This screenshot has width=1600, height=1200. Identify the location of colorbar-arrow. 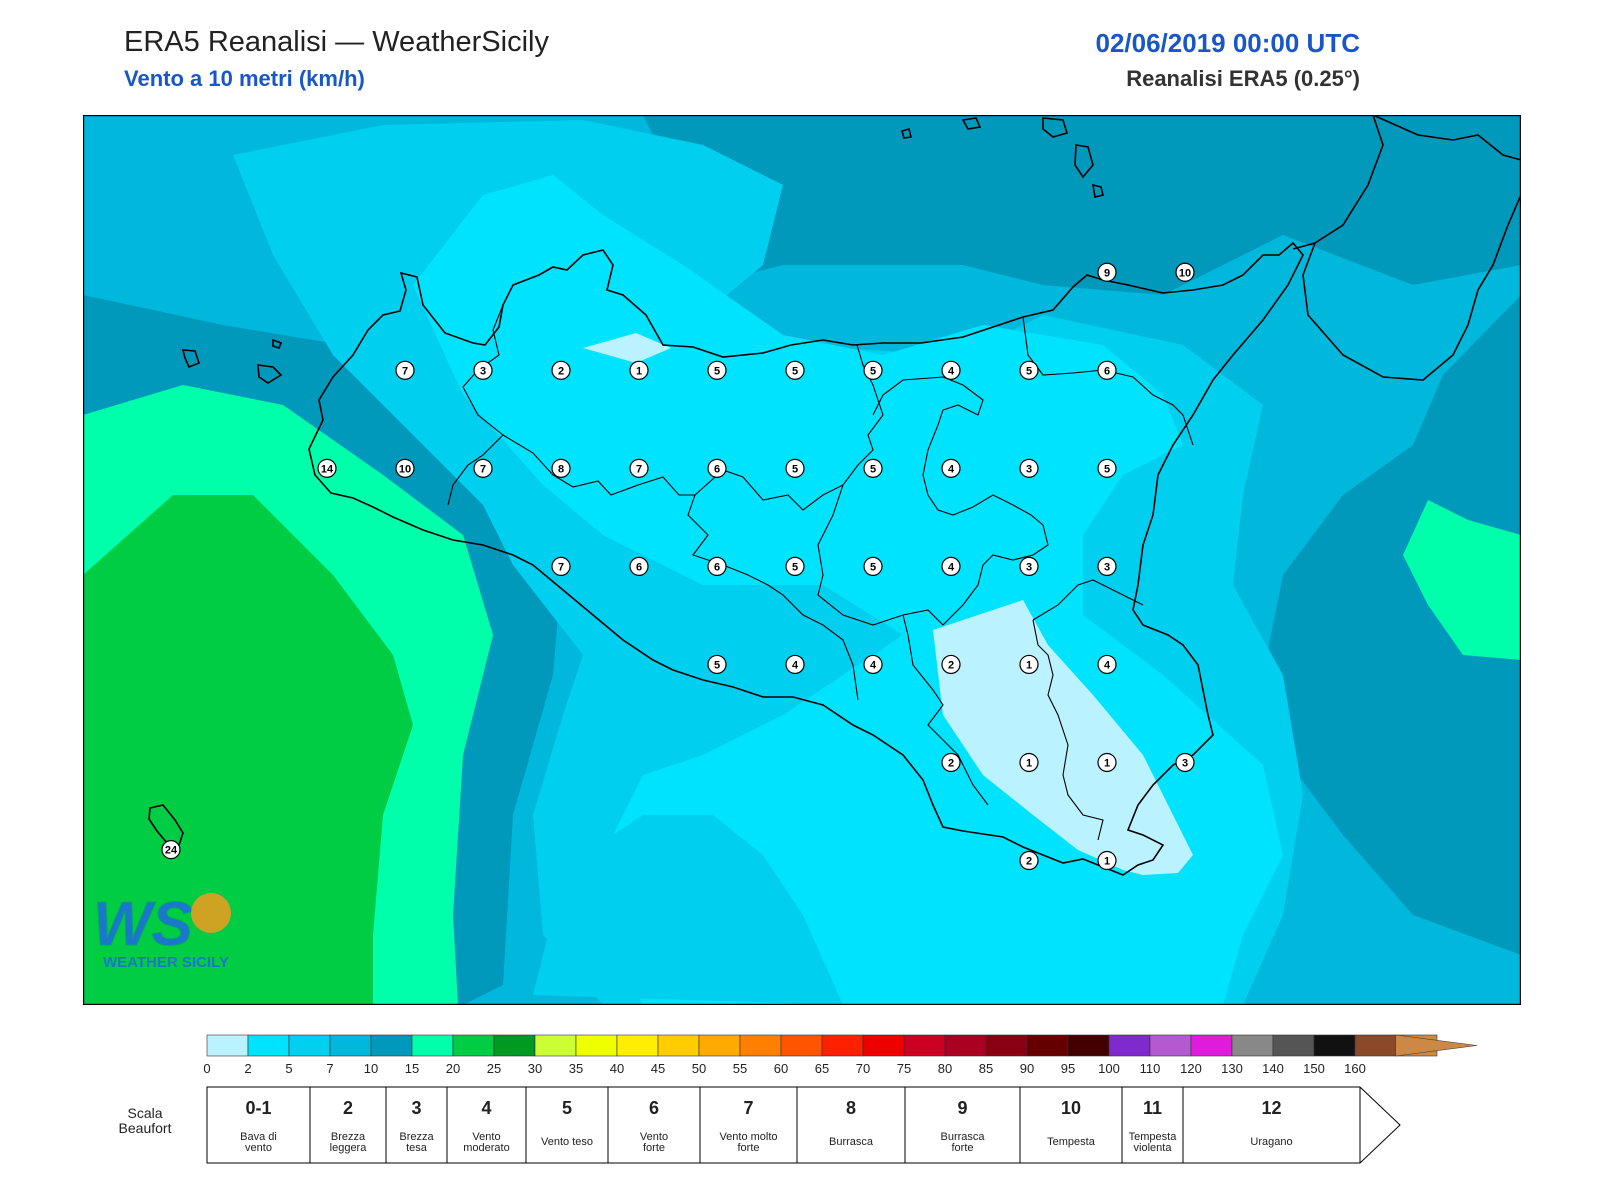
(1436, 1045).